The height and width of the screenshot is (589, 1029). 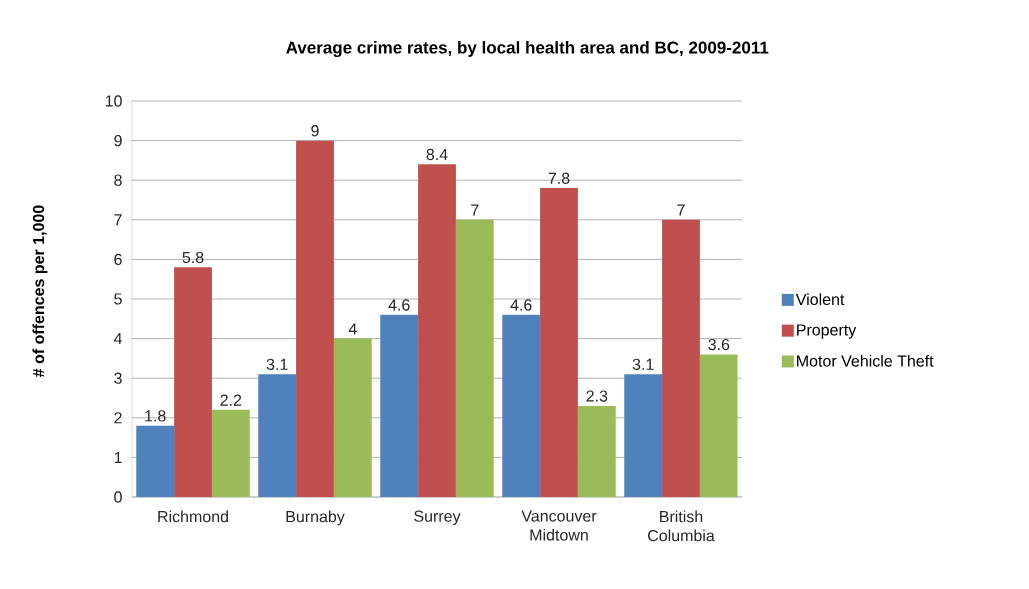 What do you see at coordinates (527, 49) in the screenshot?
I see `chart-title: Average crime rates, by local health area and BC, 2009-2011` at bounding box center [527, 49].